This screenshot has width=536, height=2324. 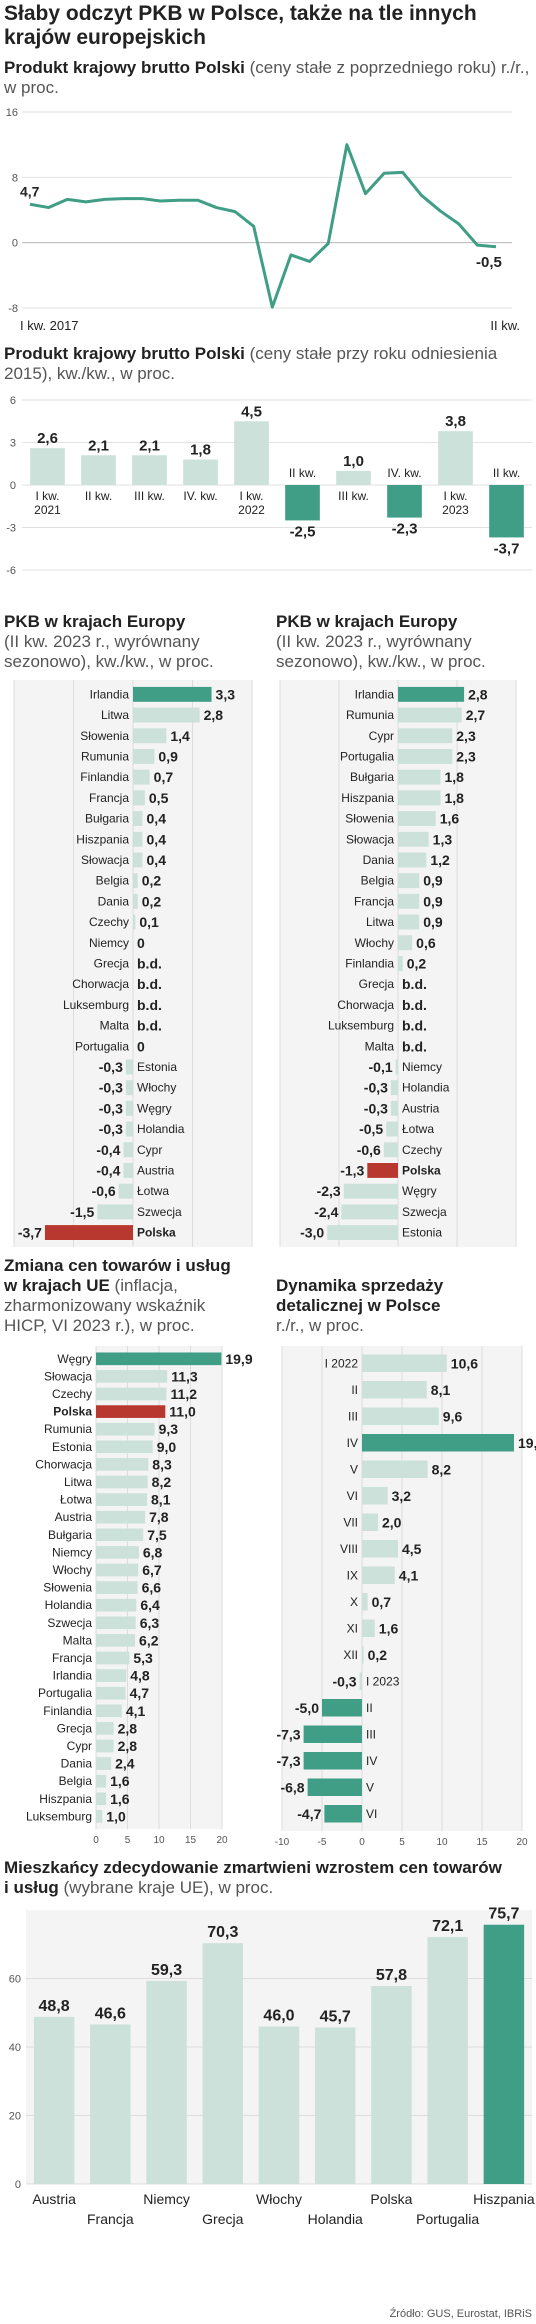 I want to click on eu-right-value-label-francja: 0,9, so click(x=433, y=901).